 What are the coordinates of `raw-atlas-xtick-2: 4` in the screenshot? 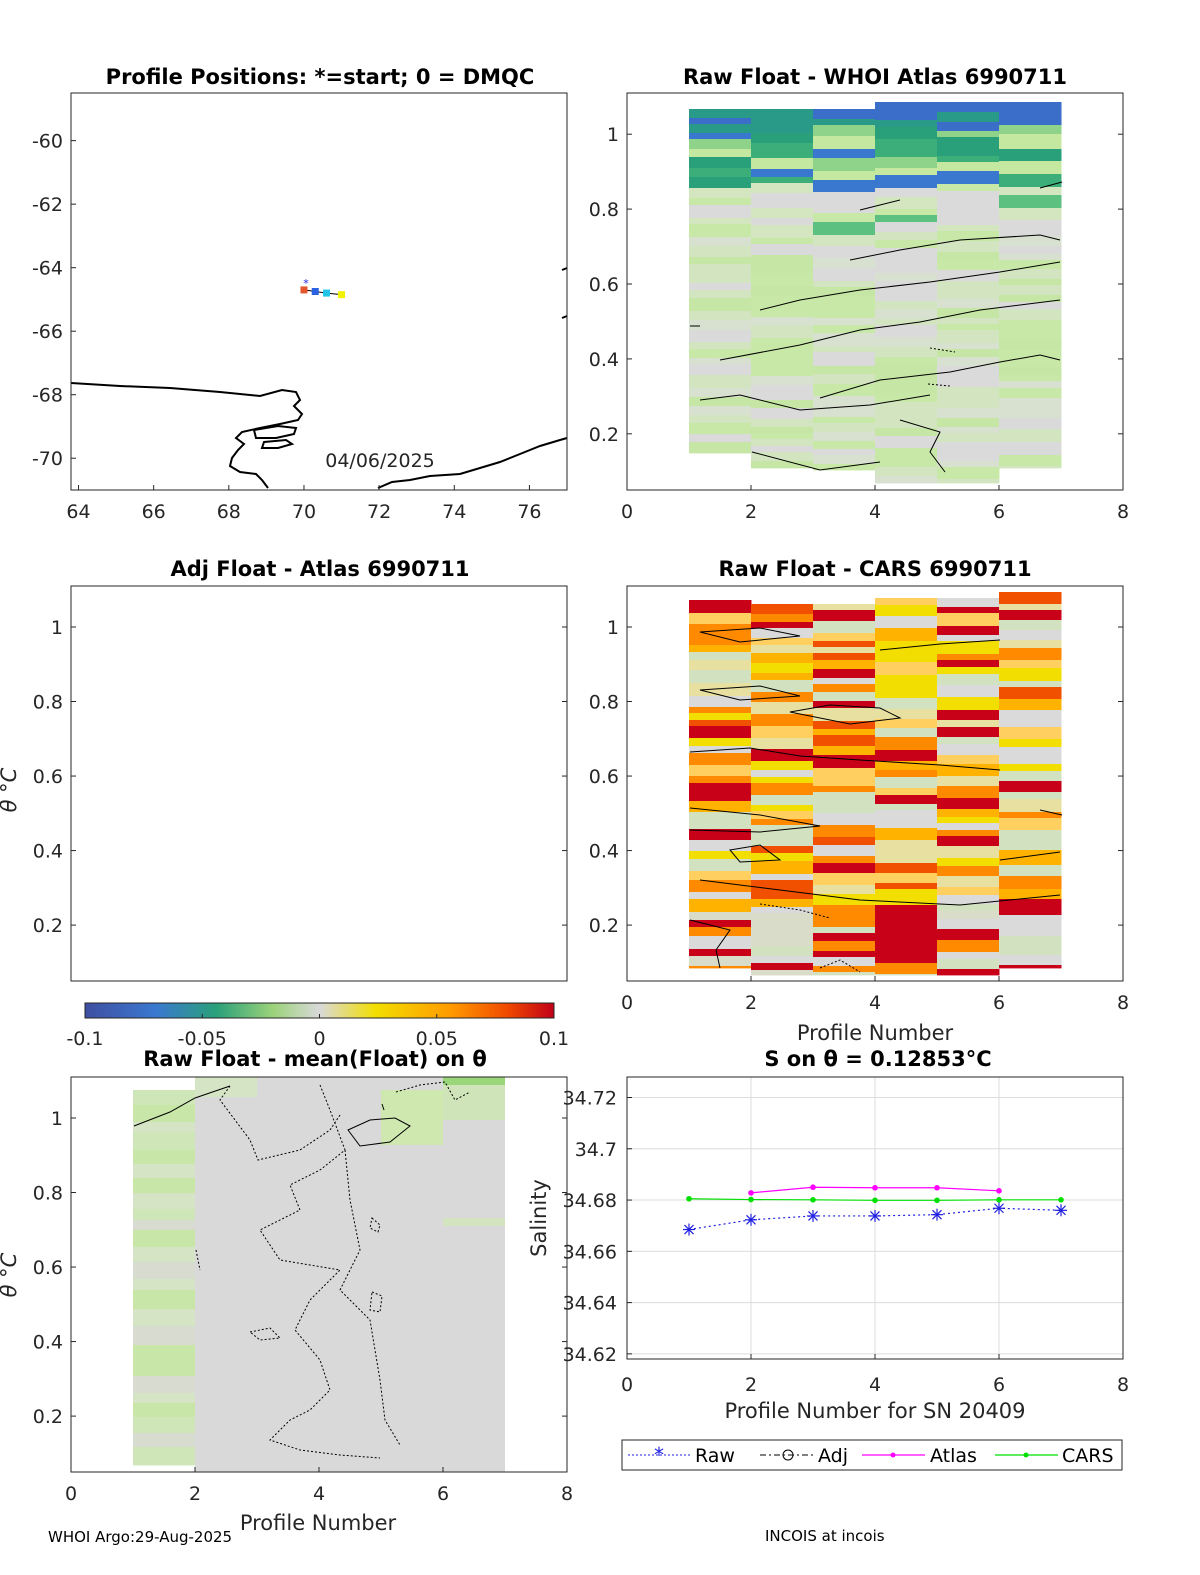 It's located at (875, 512).